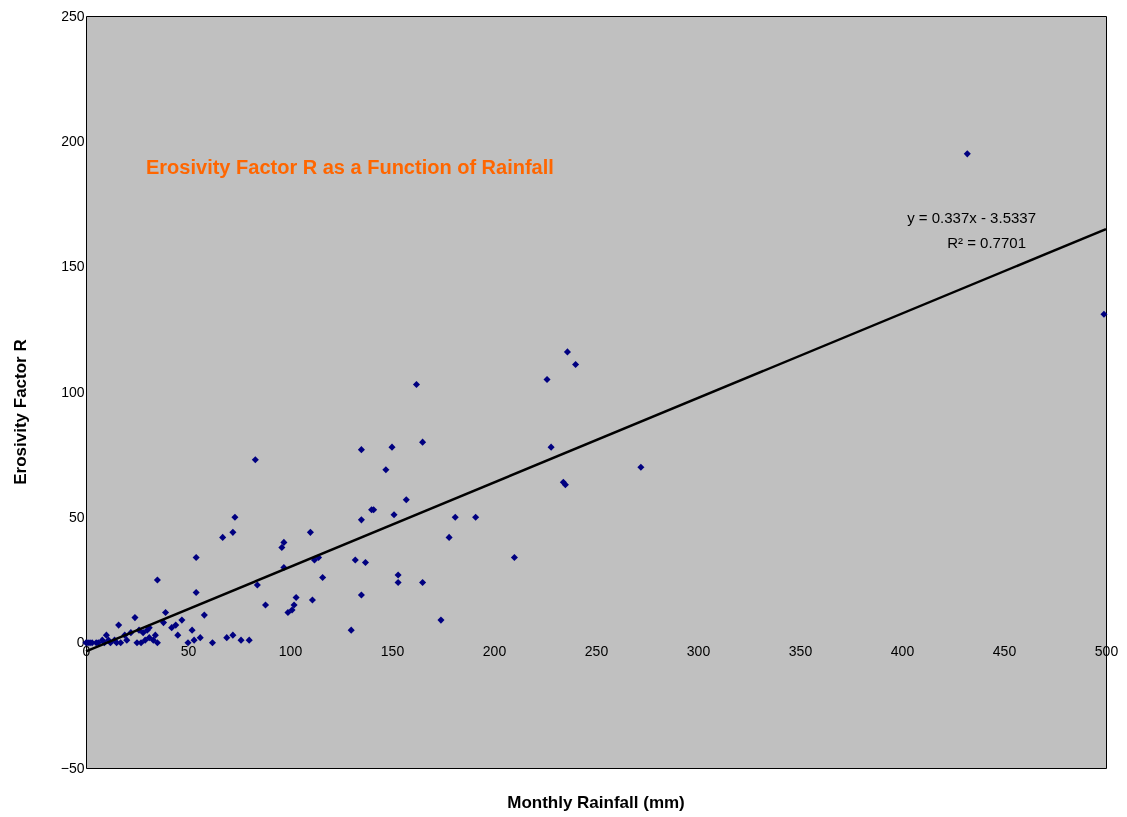 Image resolution: width=1127 pixels, height=817 pixels. I want to click on x-tick-label: 250, so click(596, 651).